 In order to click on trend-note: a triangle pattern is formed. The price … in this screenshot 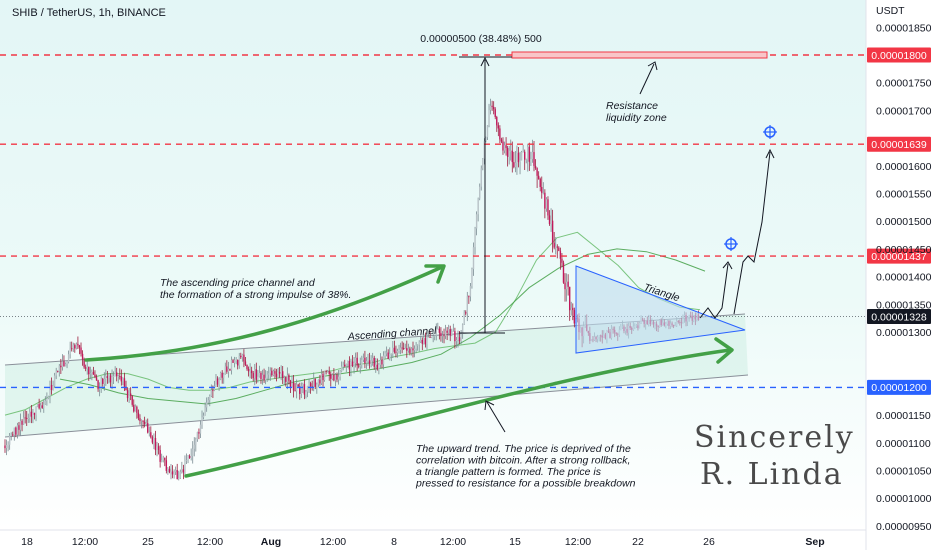, I will do `click(509, 472)`.